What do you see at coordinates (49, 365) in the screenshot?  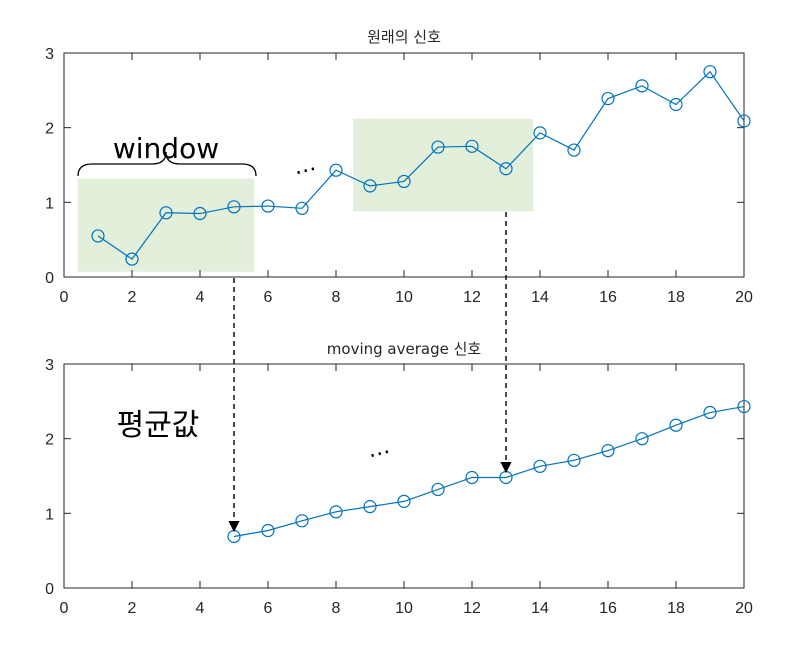 I see `bottom-y-tick-label: 3` at bounding box center [49, 365].